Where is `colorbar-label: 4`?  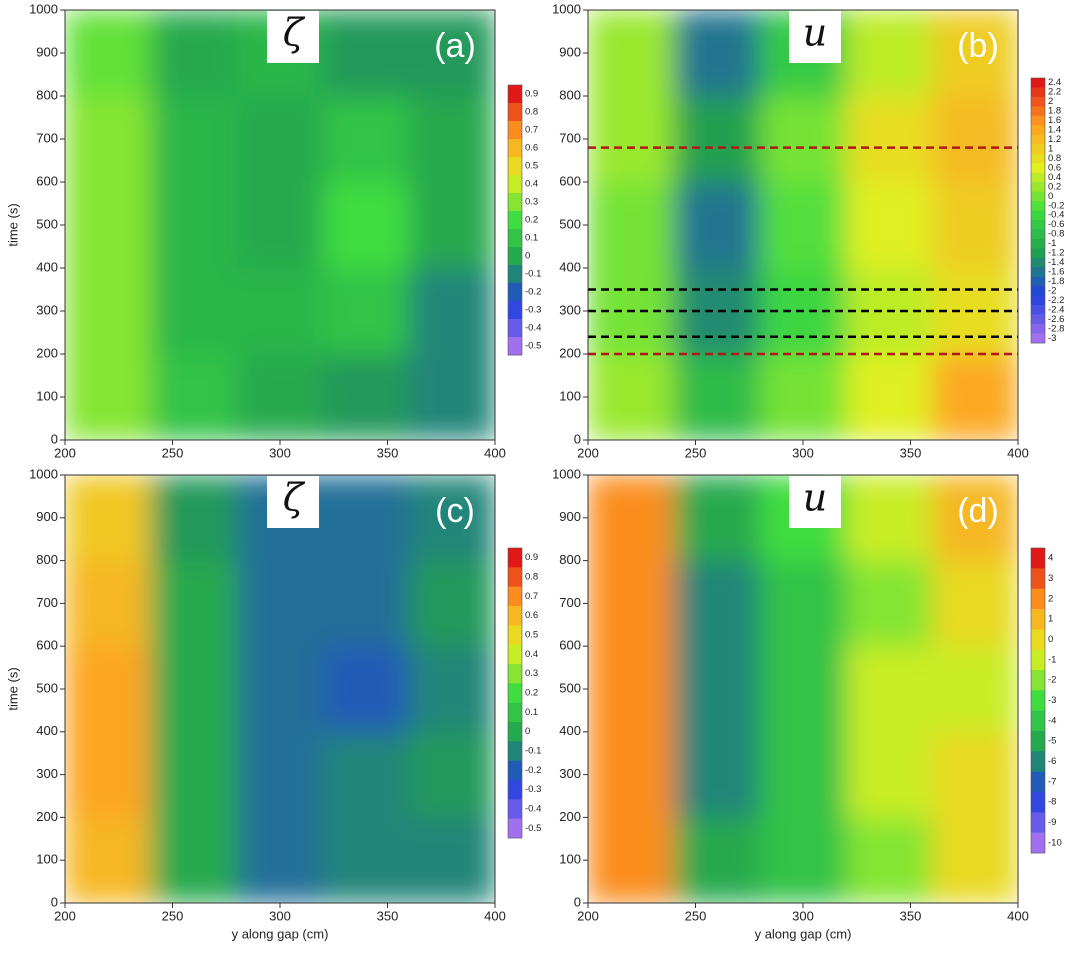 colorbar-label: 4 is located at coordinates (1050, 558).